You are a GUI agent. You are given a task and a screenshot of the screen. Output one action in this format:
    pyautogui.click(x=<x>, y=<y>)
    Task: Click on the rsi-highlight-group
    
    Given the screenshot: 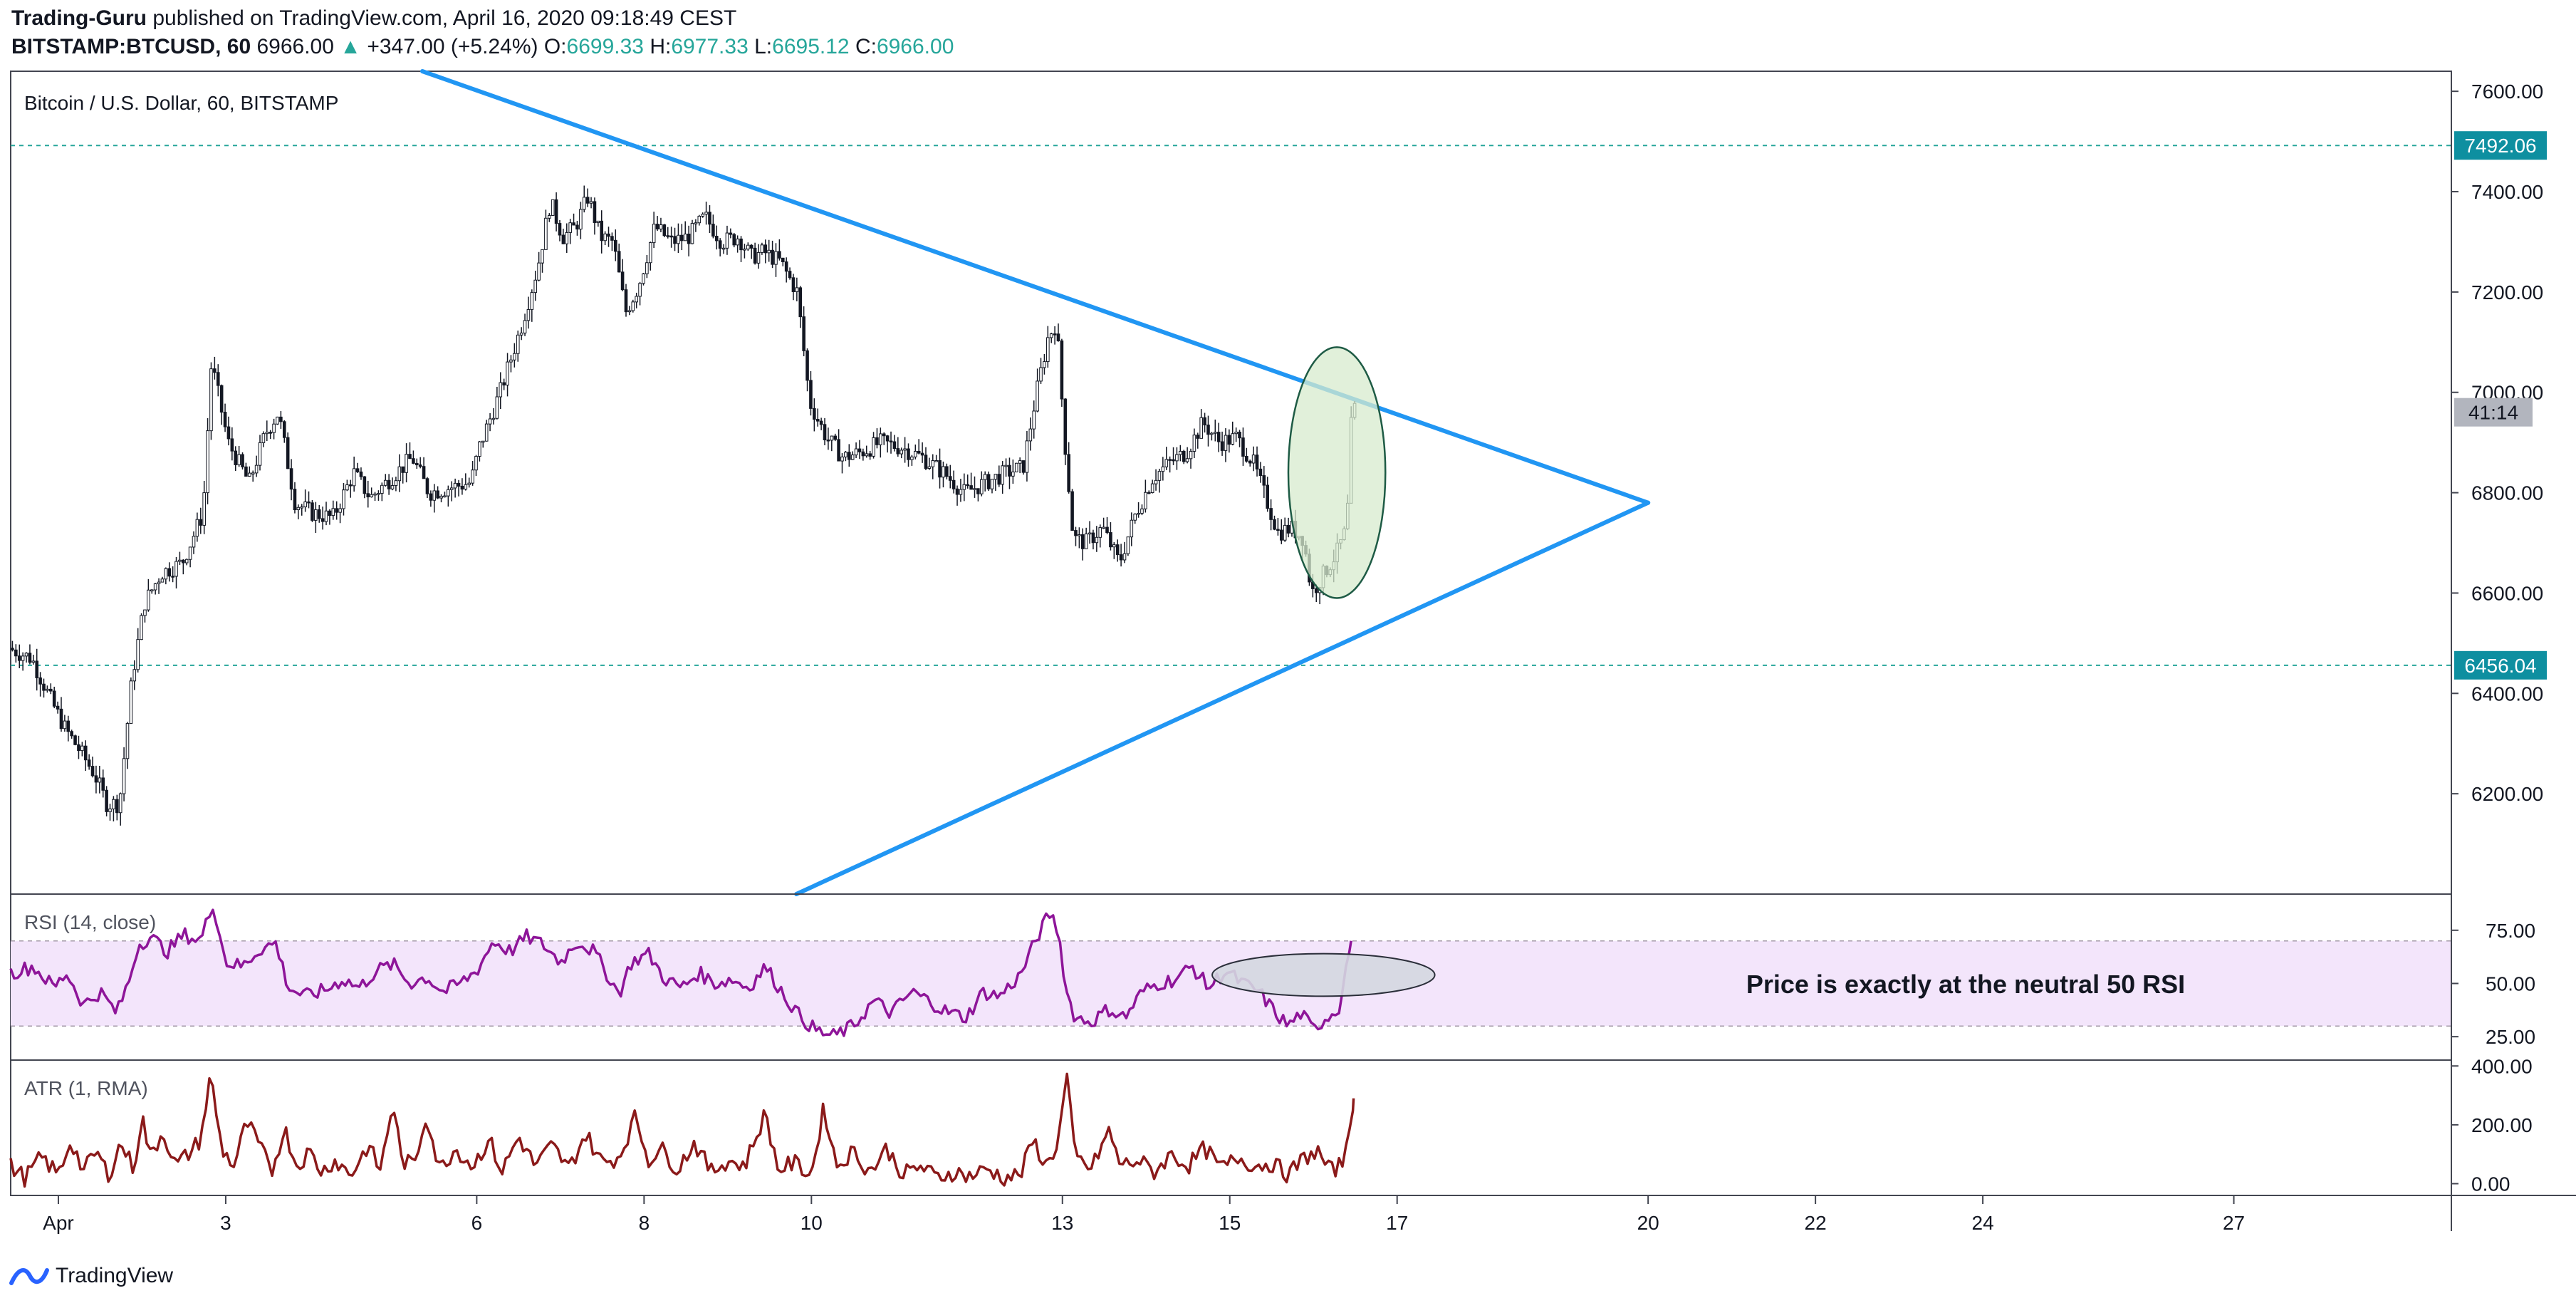 What is the action you would take?
    pyautogui.click(x=1323, y=975)
    